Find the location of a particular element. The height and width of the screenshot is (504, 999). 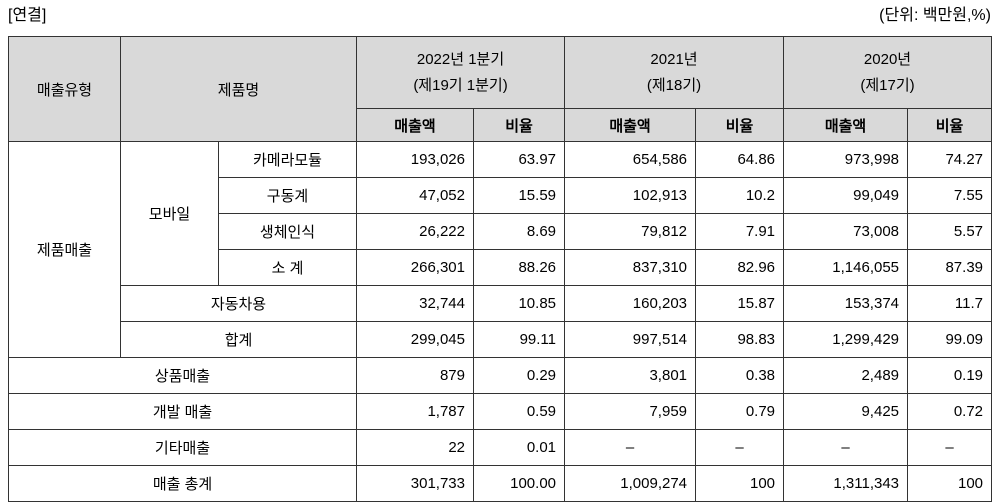

value-cell: 63.97 is located at coordinates (519, 159).